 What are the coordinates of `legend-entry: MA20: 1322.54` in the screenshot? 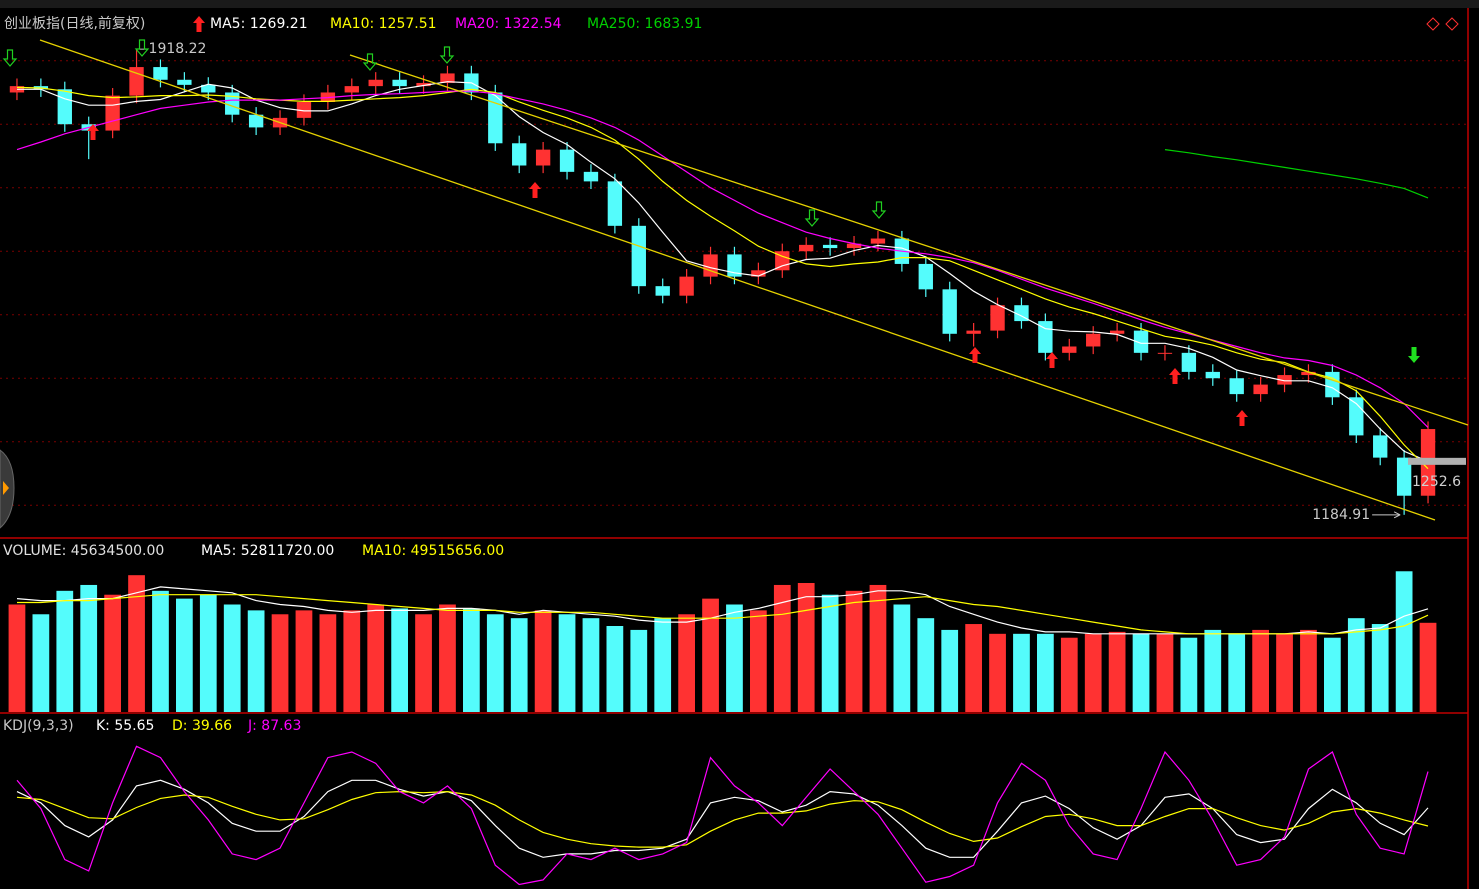 It's located at (508, 24).